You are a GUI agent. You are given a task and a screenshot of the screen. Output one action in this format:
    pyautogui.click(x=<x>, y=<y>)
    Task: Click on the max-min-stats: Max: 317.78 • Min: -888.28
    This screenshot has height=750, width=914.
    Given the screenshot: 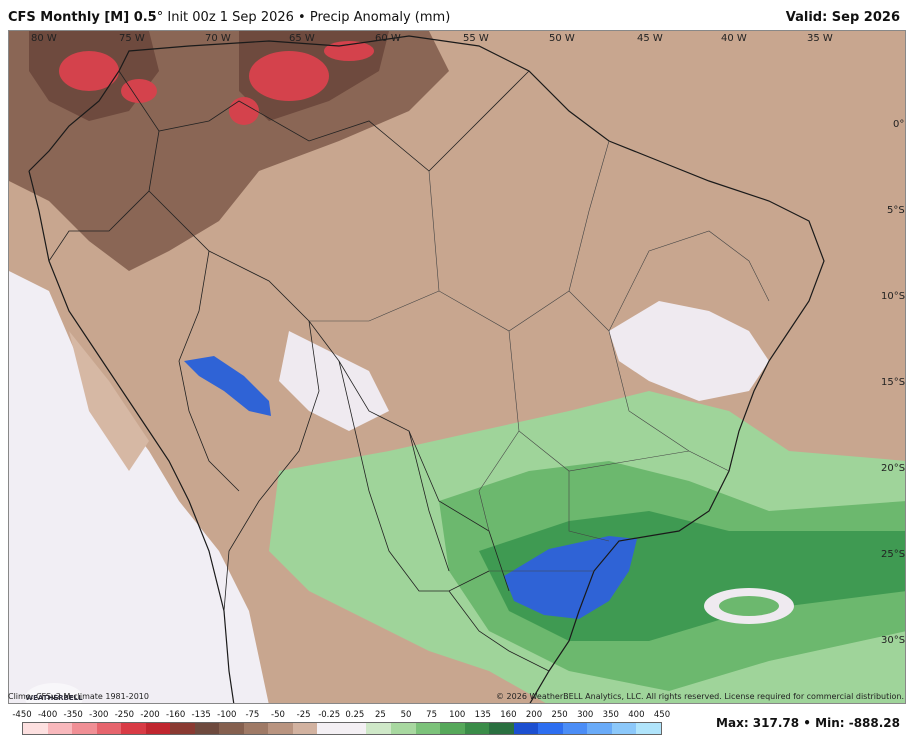 What is the action you would take?
    pyautogui.click(x=808, y=723)
    